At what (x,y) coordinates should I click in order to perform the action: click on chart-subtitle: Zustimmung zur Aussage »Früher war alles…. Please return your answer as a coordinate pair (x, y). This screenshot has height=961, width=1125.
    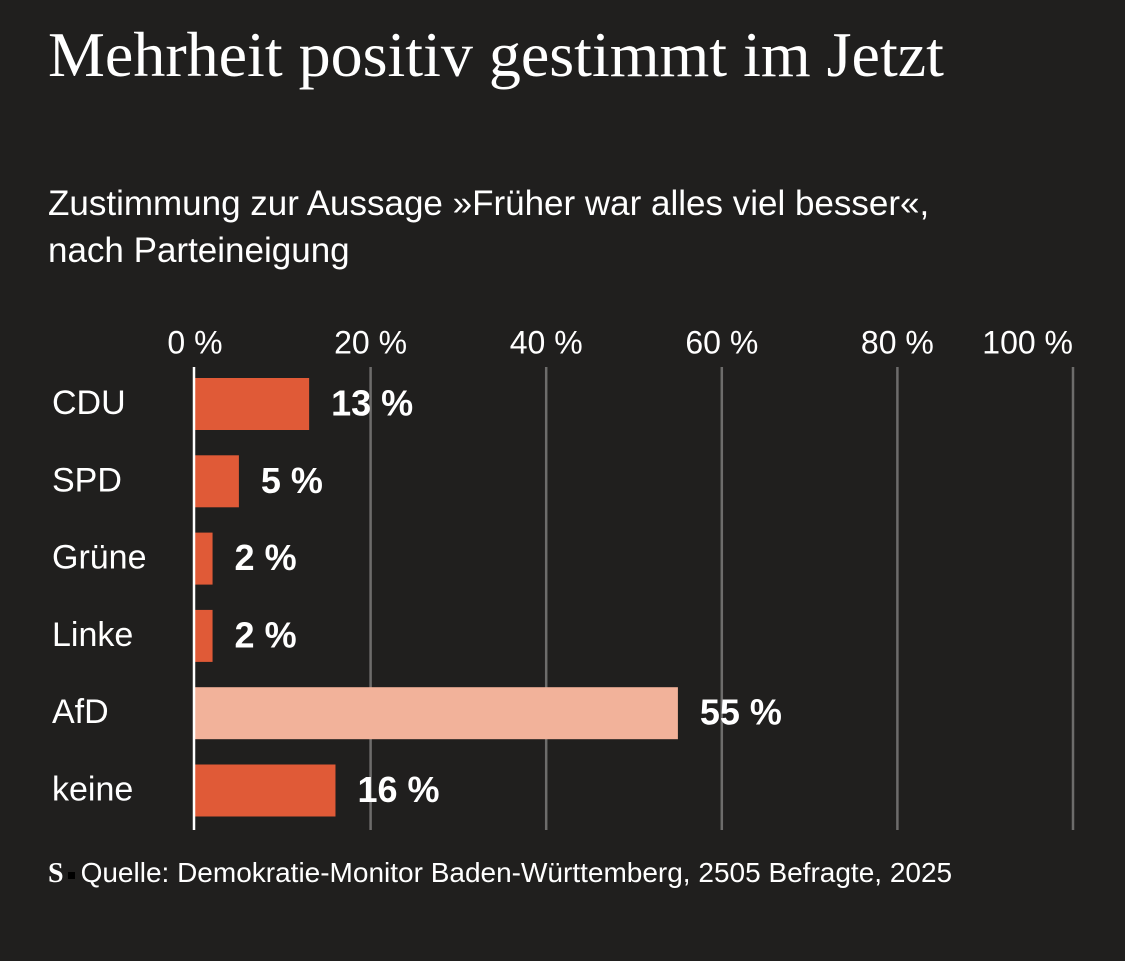
    Looking at the image, I should click on (489, 227).